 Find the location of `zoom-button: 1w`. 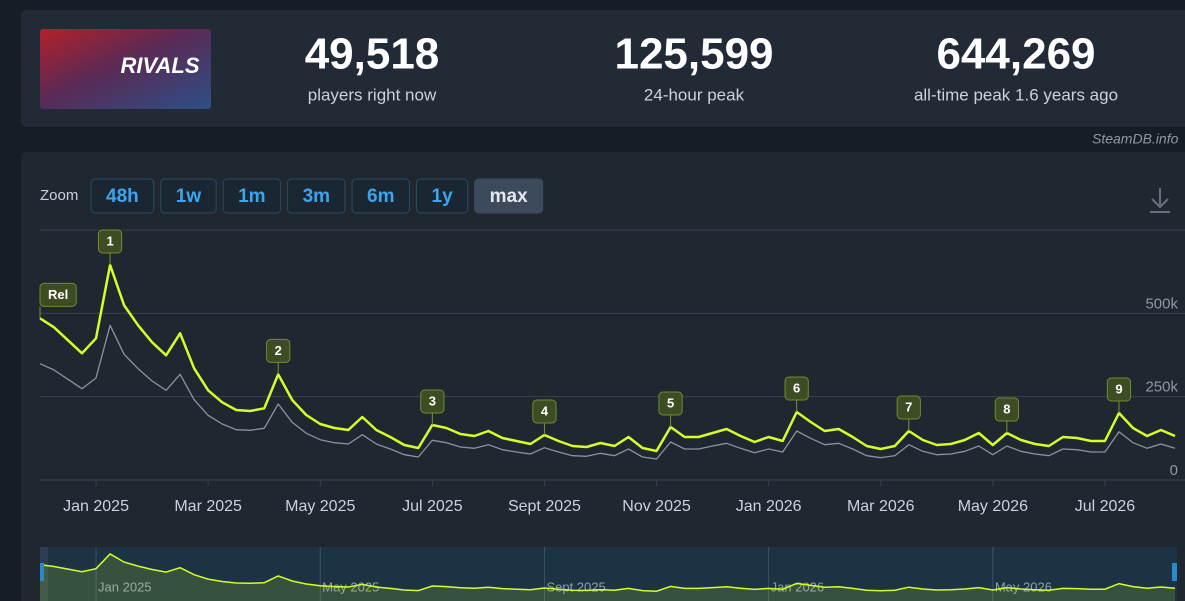

zoom-button: 1w is located at coordinates (188, 196).